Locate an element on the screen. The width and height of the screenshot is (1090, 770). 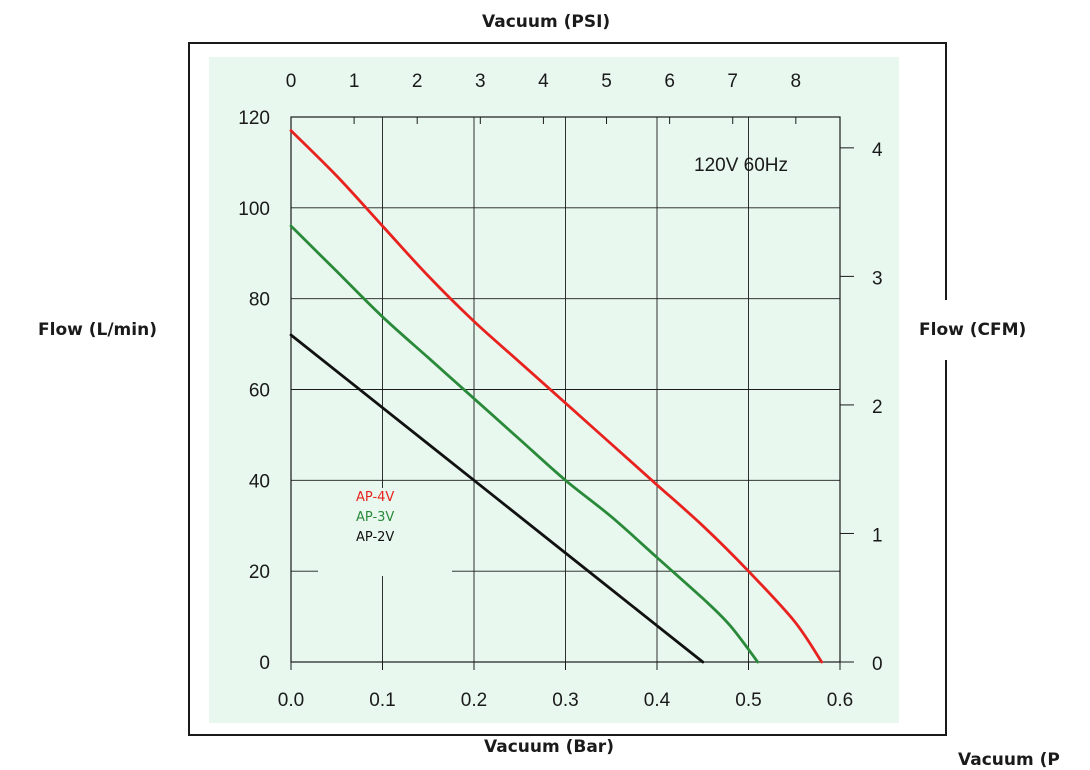
top-tick-label: 6 is located at coordinates (669, 81).